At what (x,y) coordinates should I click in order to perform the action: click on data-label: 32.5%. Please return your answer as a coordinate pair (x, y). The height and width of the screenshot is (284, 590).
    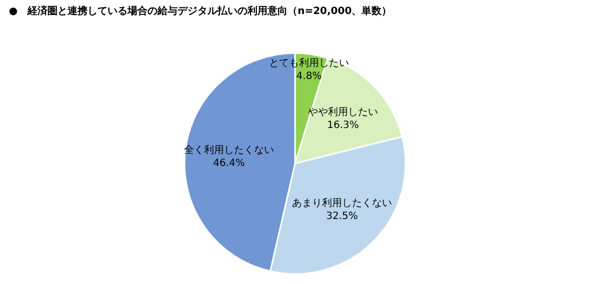
    Looking at the image, I should click on (342, 216).